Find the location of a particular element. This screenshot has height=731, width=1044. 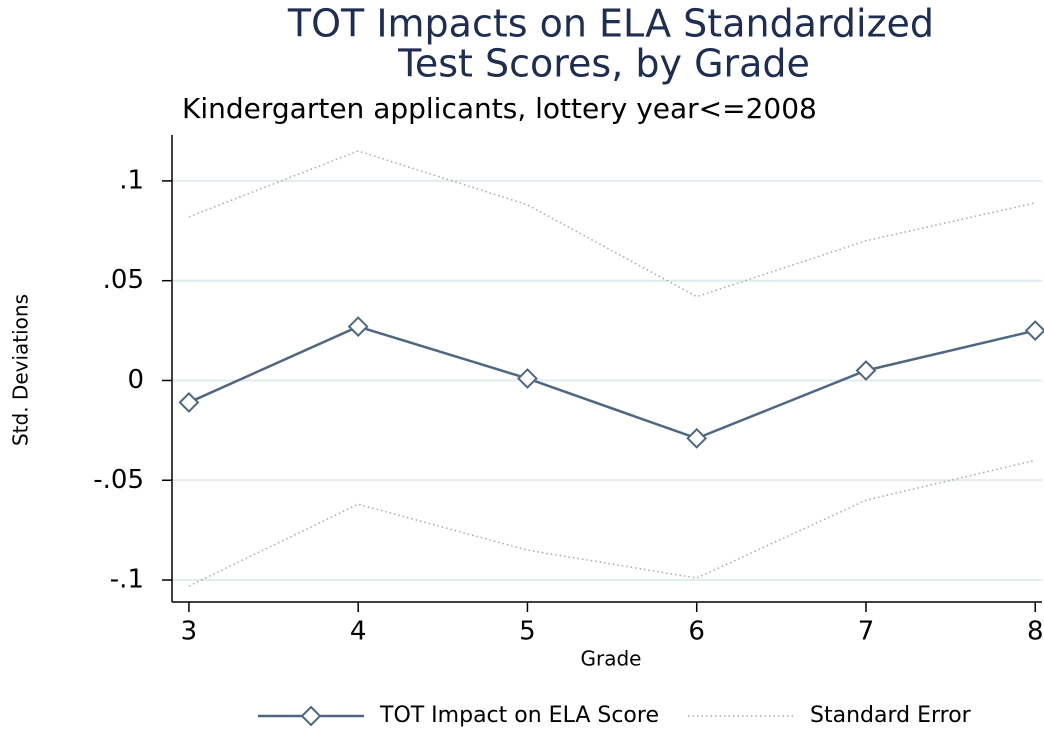

y-tick-label: -.1 is located at coordinates (127, 580).